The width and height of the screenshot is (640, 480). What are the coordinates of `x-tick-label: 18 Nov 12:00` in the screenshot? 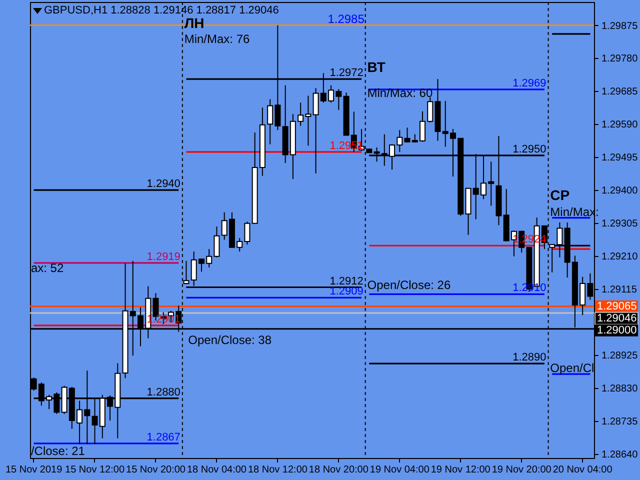 It's located at (278, 470).